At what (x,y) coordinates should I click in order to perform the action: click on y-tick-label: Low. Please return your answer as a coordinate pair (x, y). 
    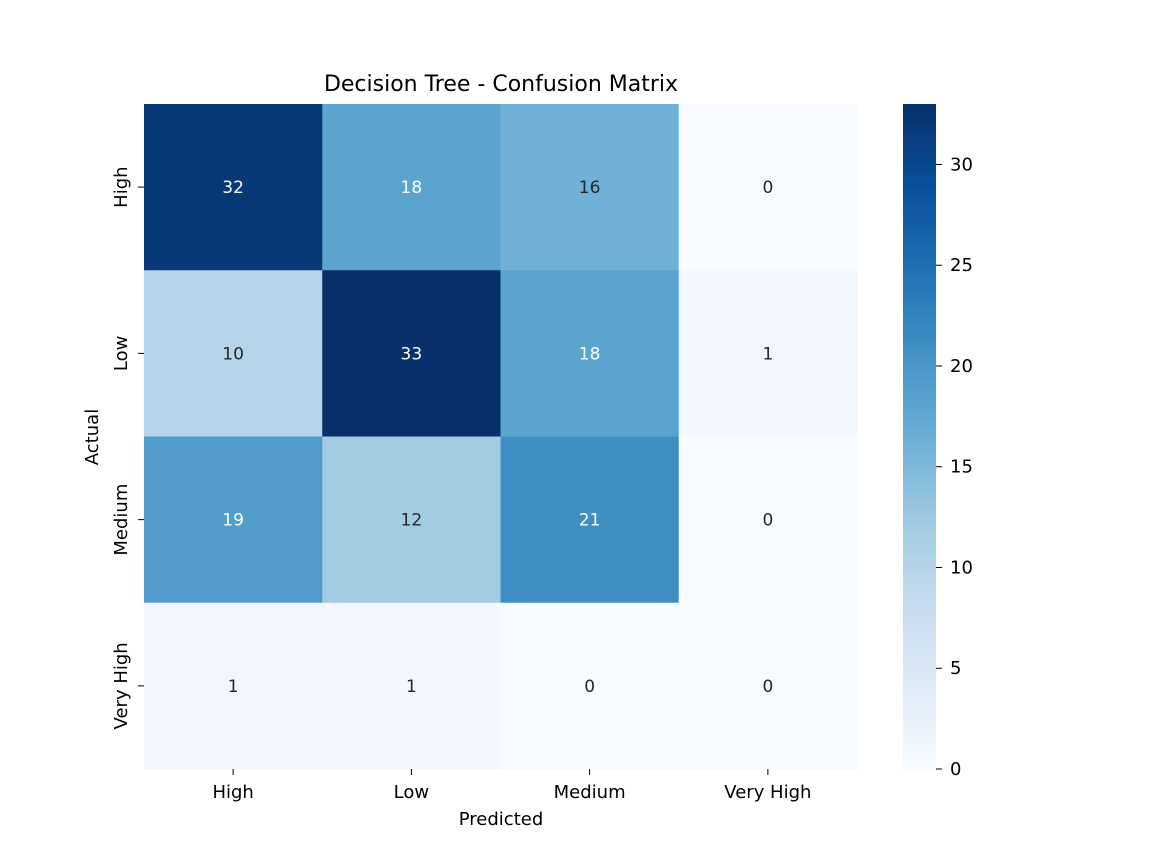
    Looking at the image, I should click on (121, 353).